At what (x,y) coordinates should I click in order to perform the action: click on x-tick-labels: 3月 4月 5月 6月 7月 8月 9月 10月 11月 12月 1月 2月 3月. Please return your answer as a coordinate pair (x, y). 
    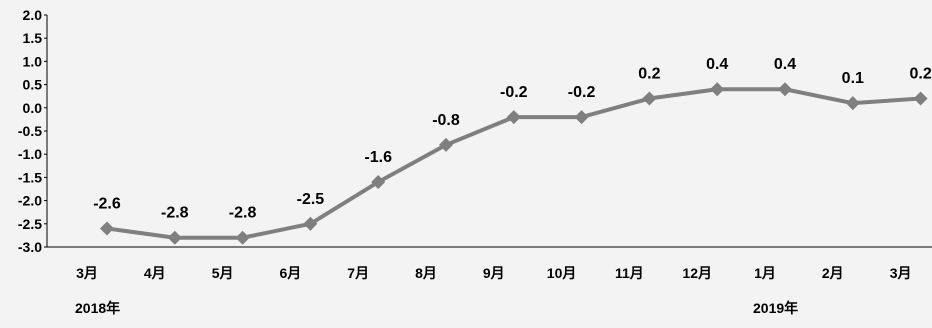
    Looking at the image, I should click on (493, 273).